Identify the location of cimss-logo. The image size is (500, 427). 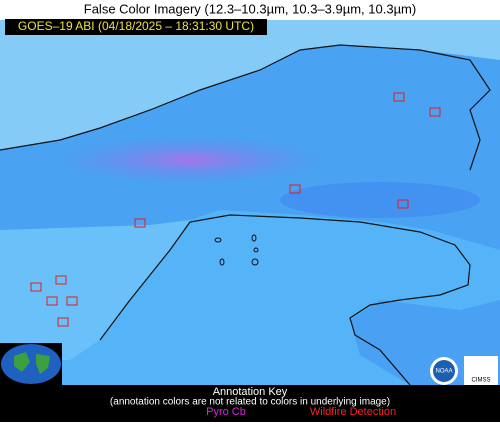
(481, 370).